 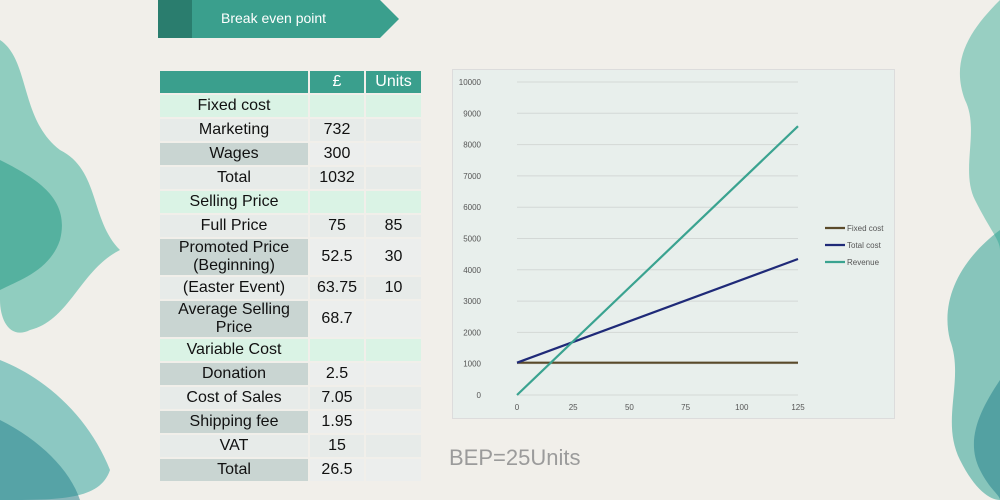 I want to click on table-section-row: Selling Price, so click(x=290, y=202).